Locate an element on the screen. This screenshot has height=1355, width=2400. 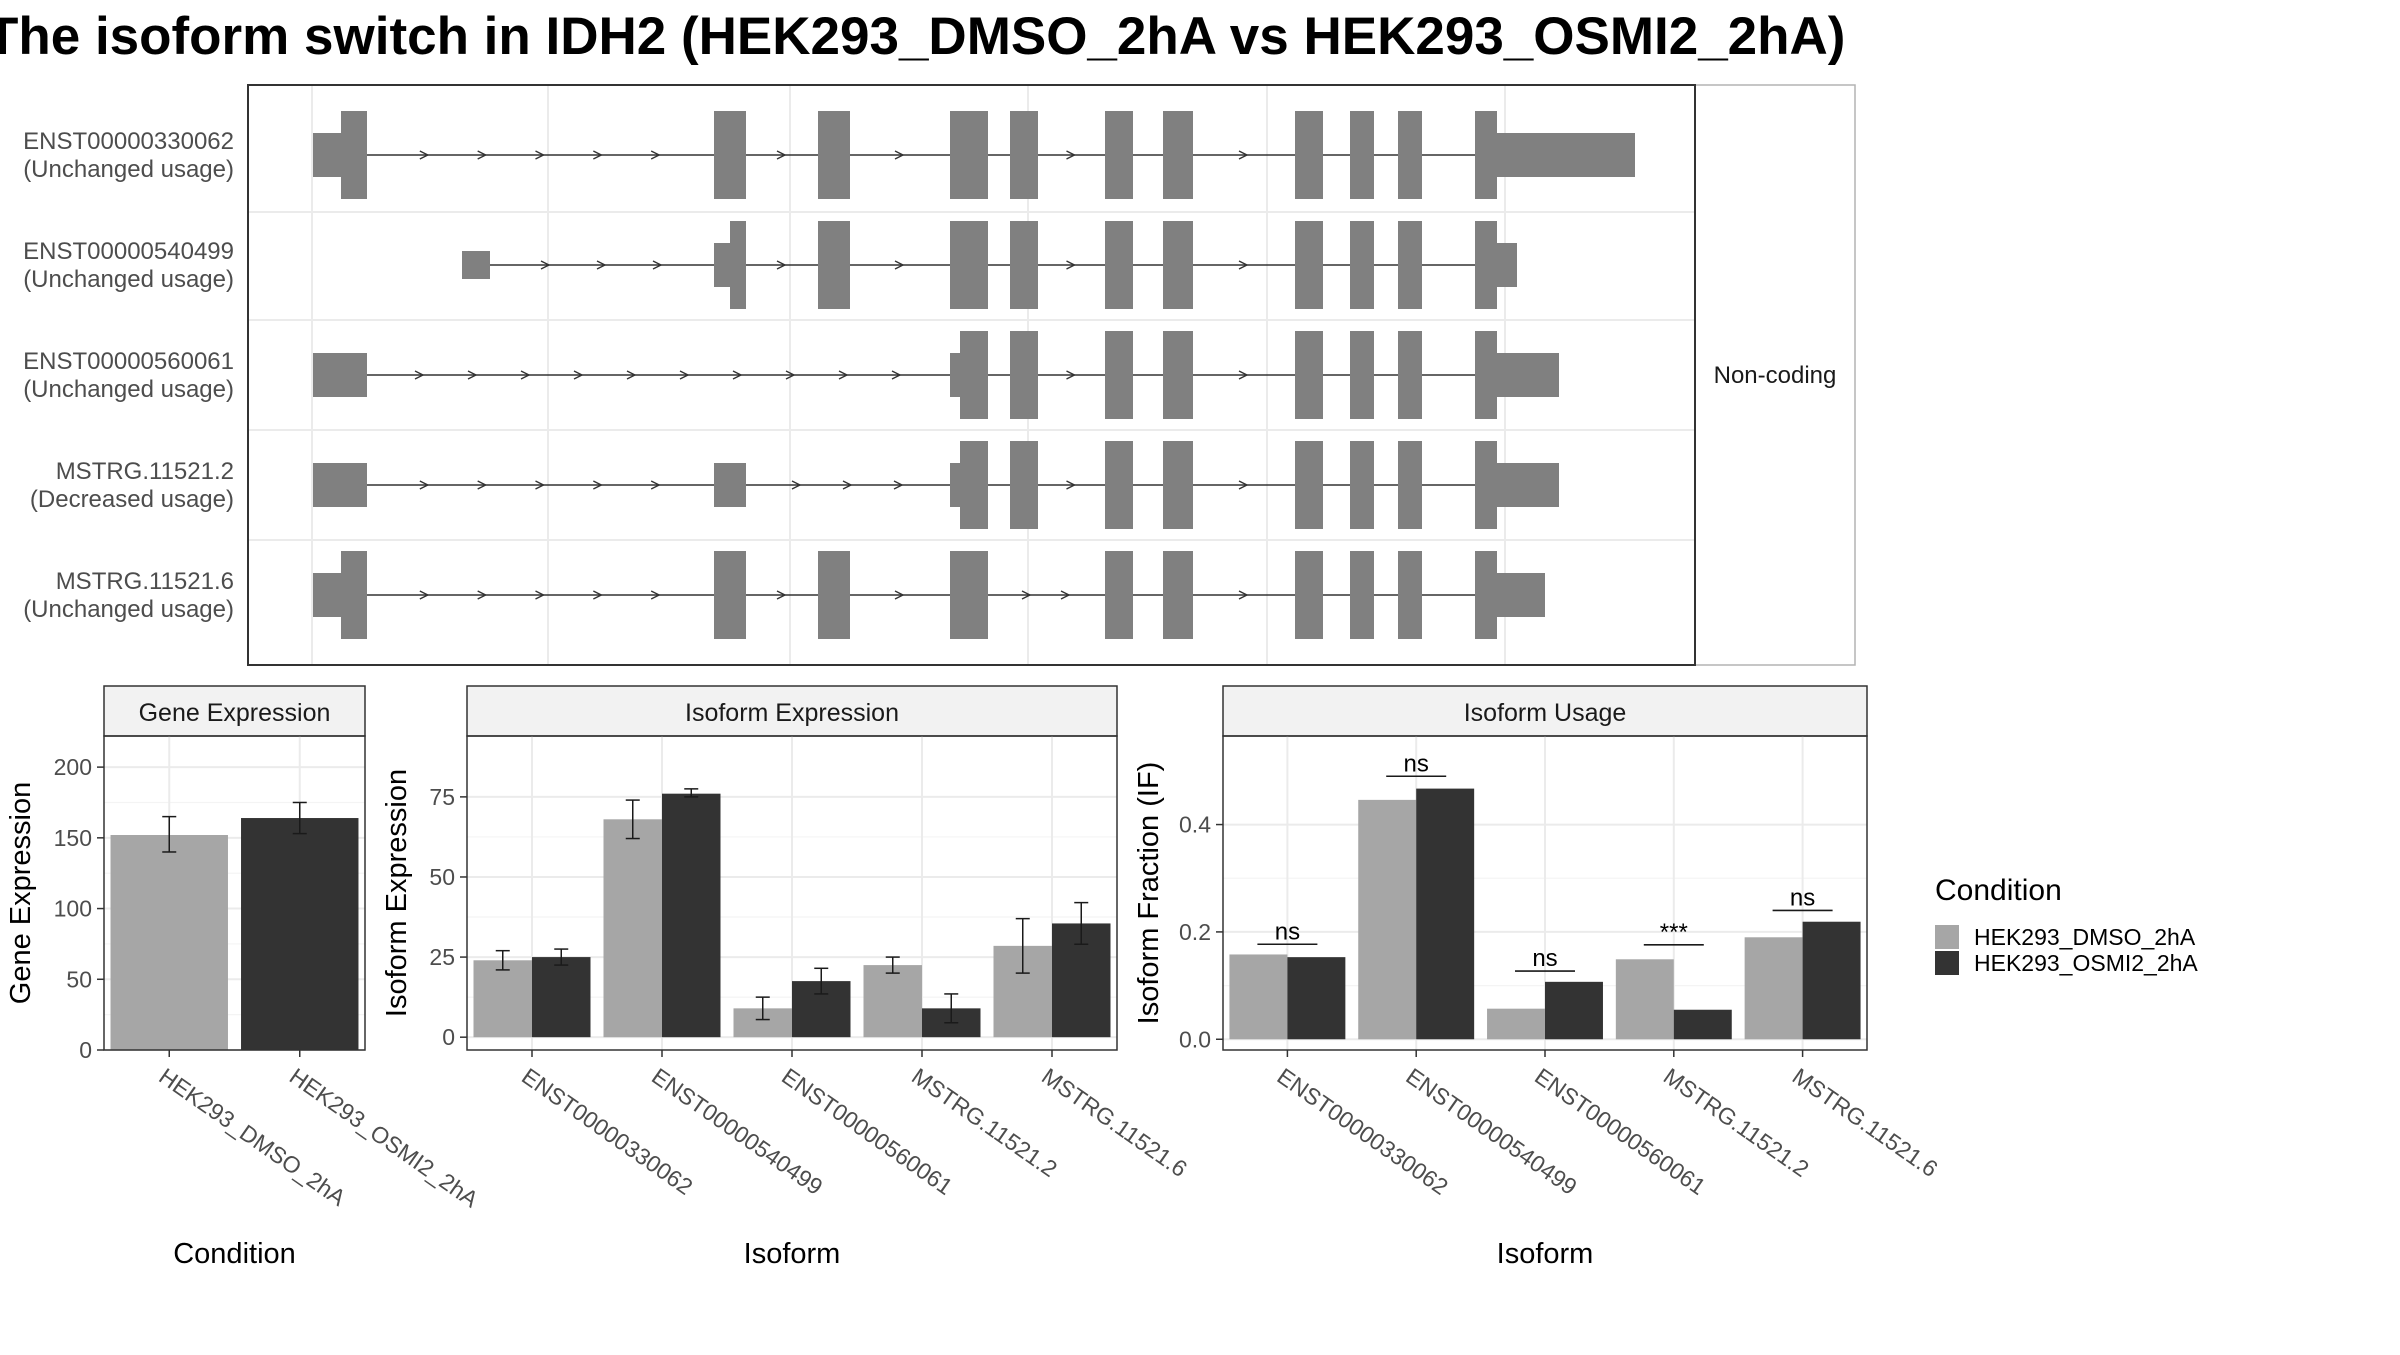
transcript-id-label: ENST00000330062 is located at coordinates (128, 141).